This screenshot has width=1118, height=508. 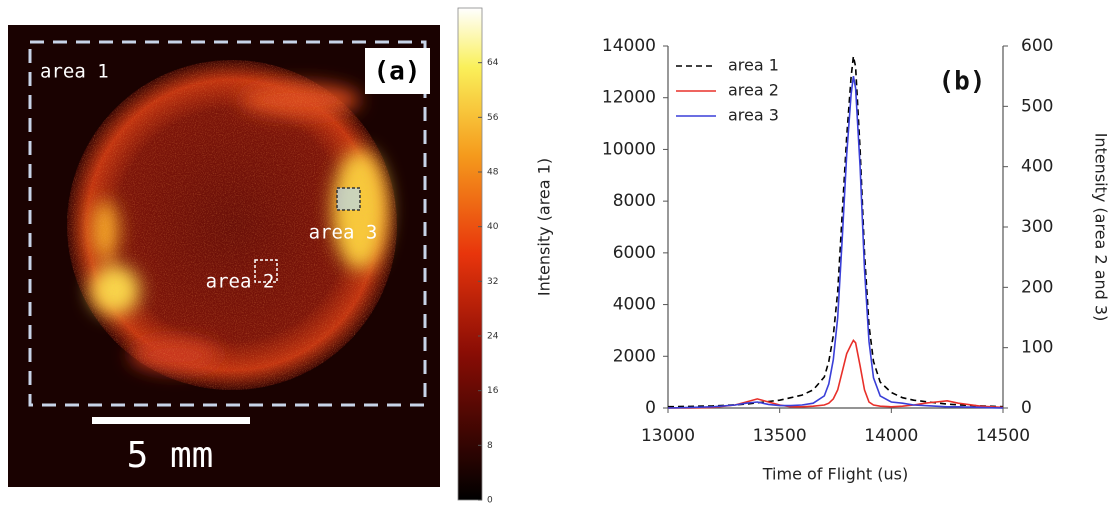 I want to click on y2-tick-label: 600, so click(x=1037, y=46).